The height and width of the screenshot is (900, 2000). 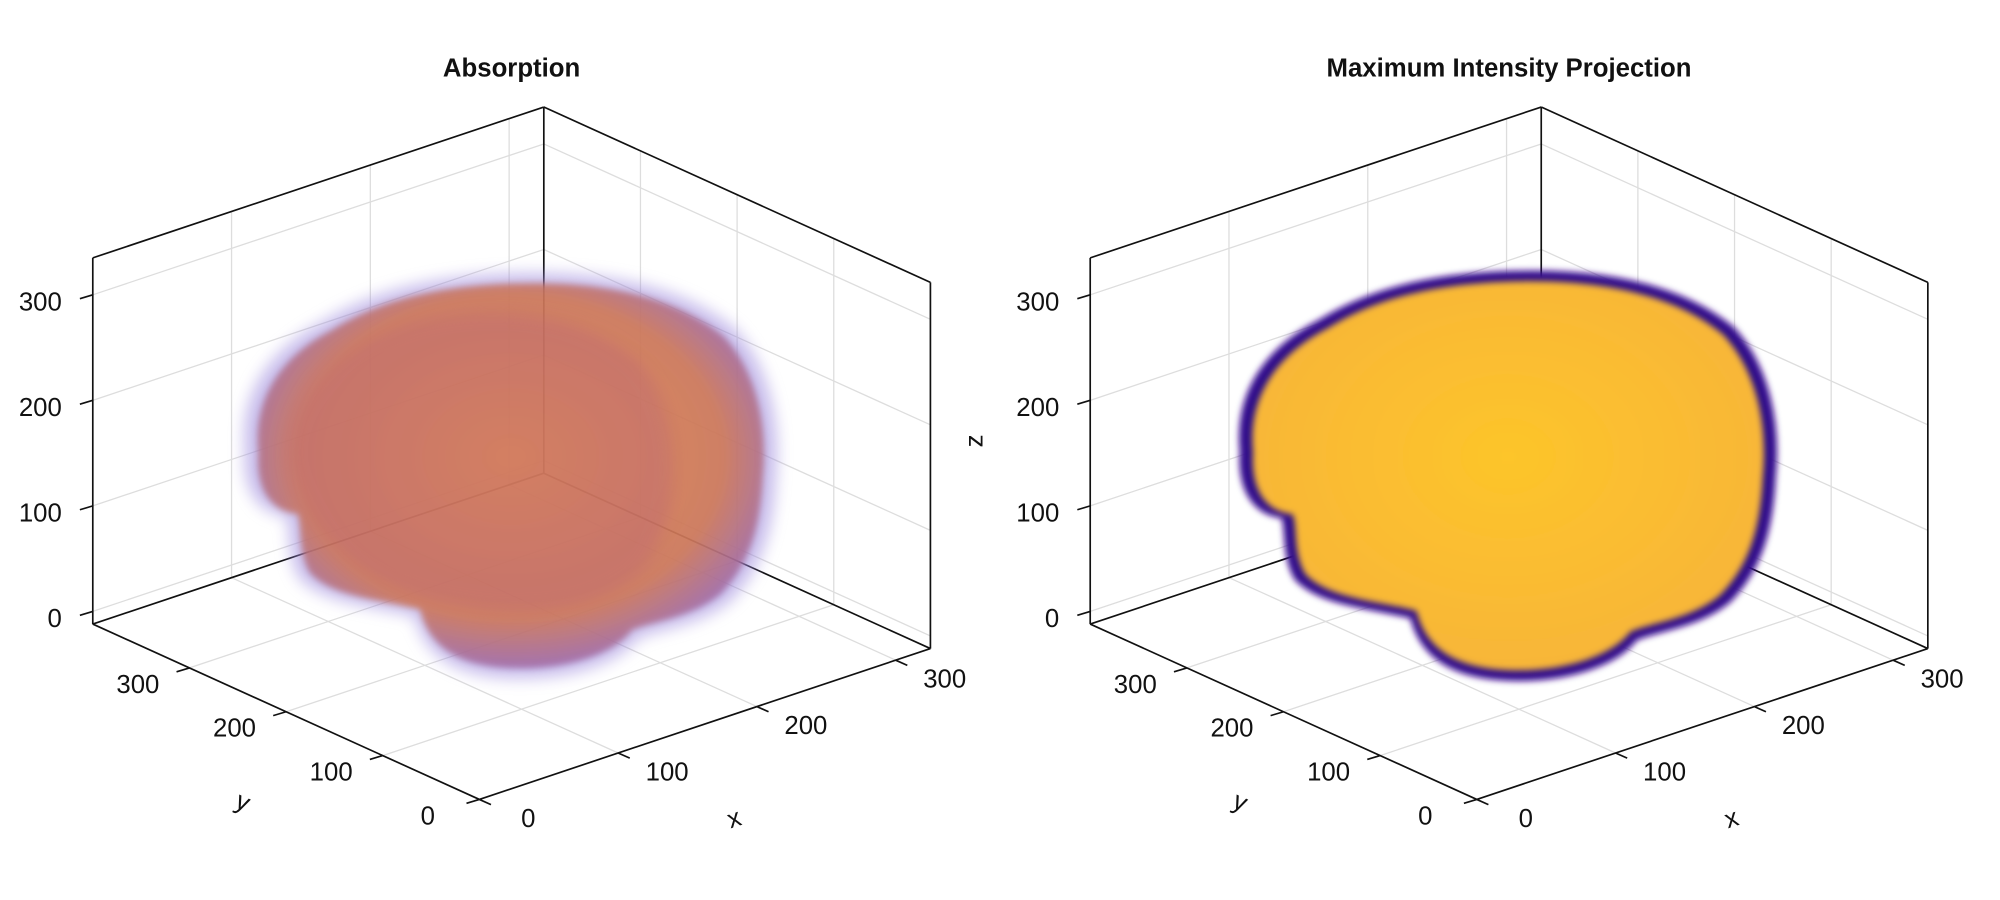 I want to click on chart-title: Absorption, so click(x=511, y=68).